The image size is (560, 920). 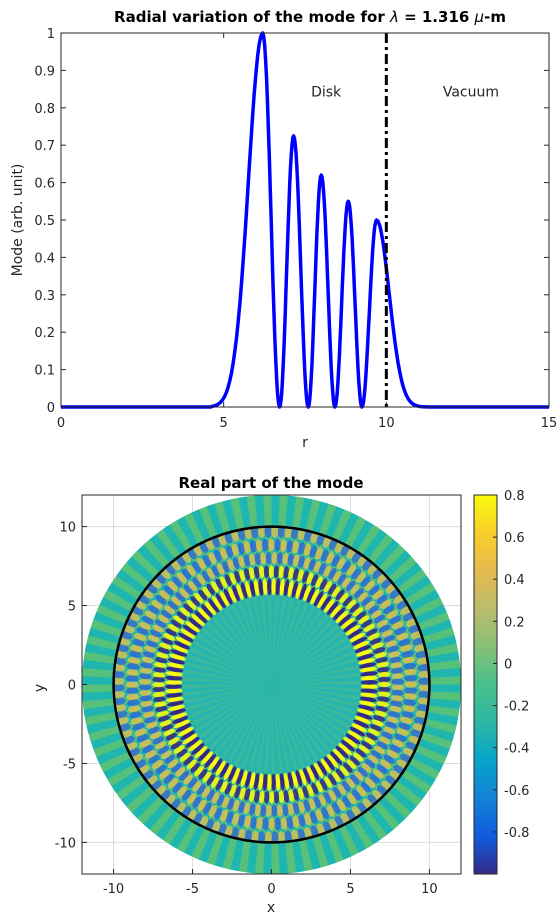 I want to click on radial-y-tick-label: 0.7, so click(x=44, y=146).